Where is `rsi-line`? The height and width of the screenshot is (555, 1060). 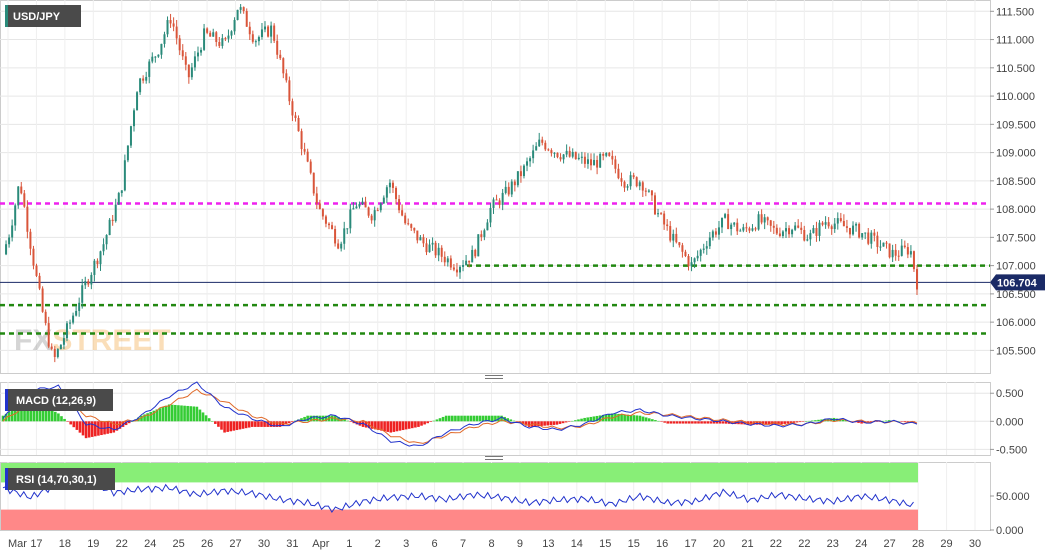 rsi-line is located at coordinates (458, 496).